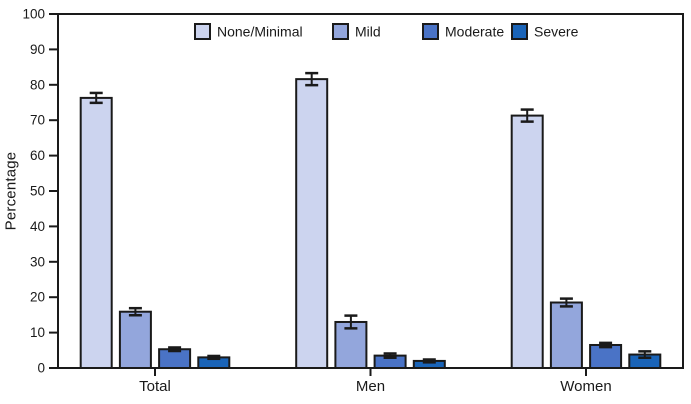  Describe the element at coordinates (606, 356) in the screenshot. I see `bar-moderate-women` at that location.